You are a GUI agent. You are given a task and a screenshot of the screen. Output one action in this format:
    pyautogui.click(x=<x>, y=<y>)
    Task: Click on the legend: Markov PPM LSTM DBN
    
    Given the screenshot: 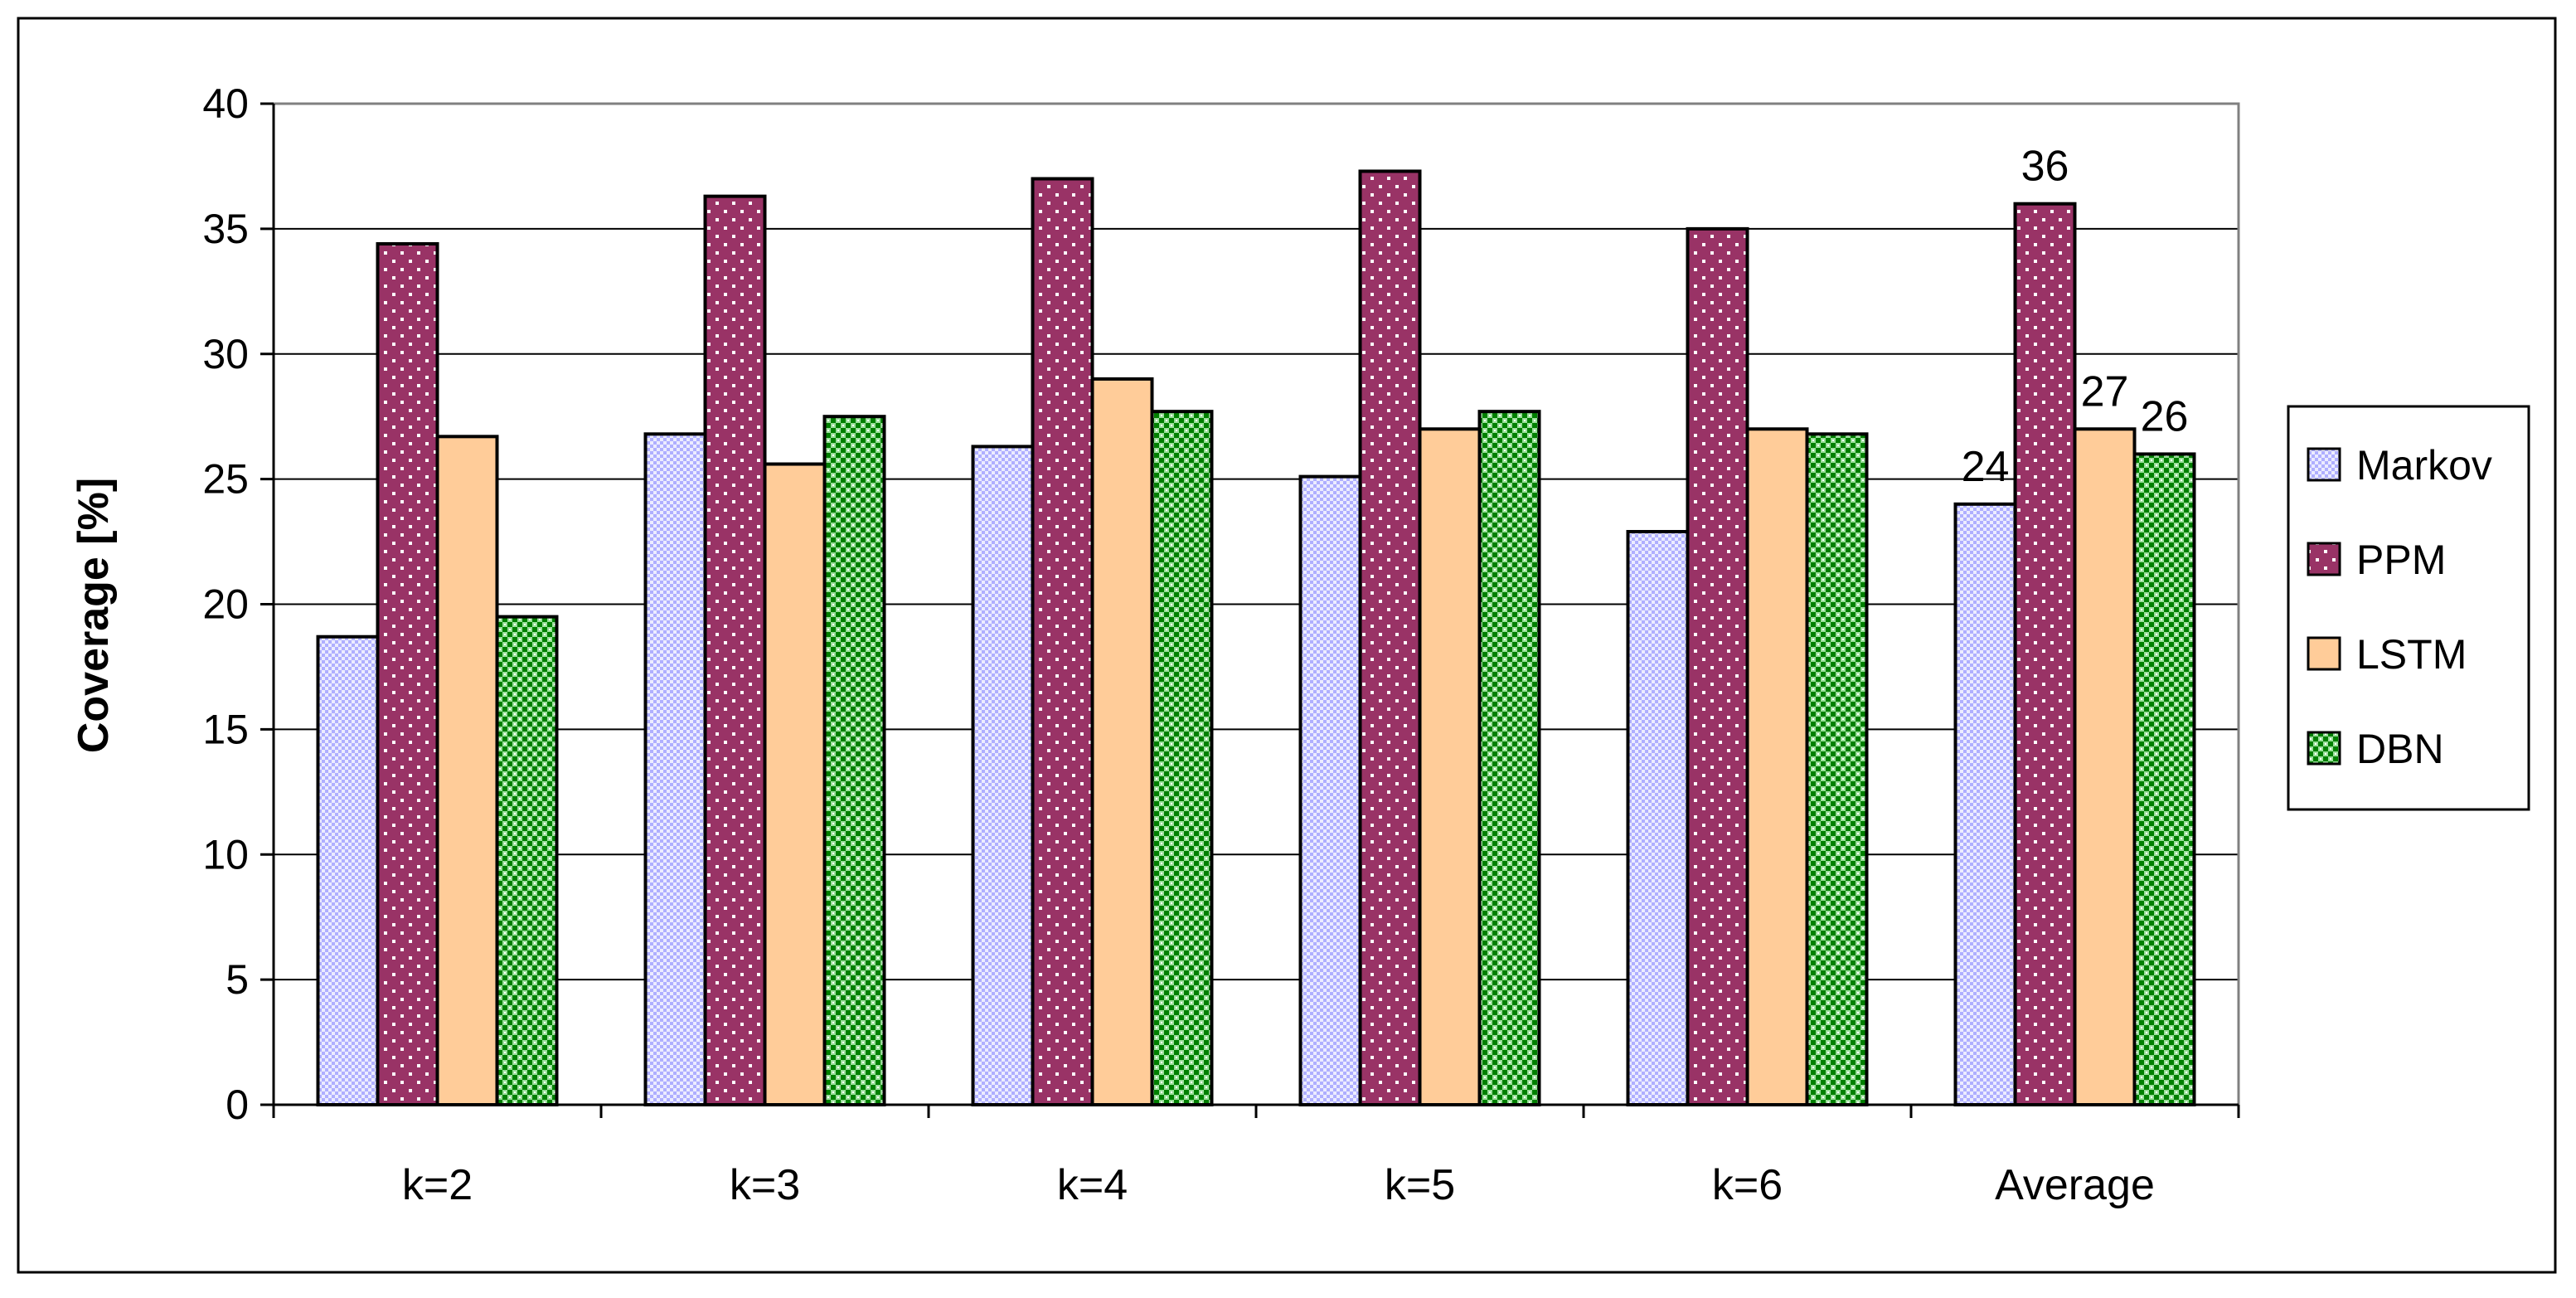 What is the action you would take?
    pyautogui.click(x=2408, y=608)
    